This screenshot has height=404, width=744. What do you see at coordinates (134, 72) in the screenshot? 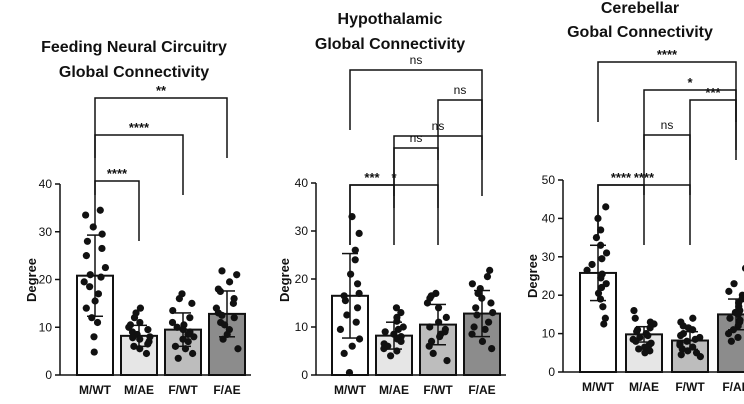
I see `chart-title-line: Global Connectivity` at bounding box center [134, 72].